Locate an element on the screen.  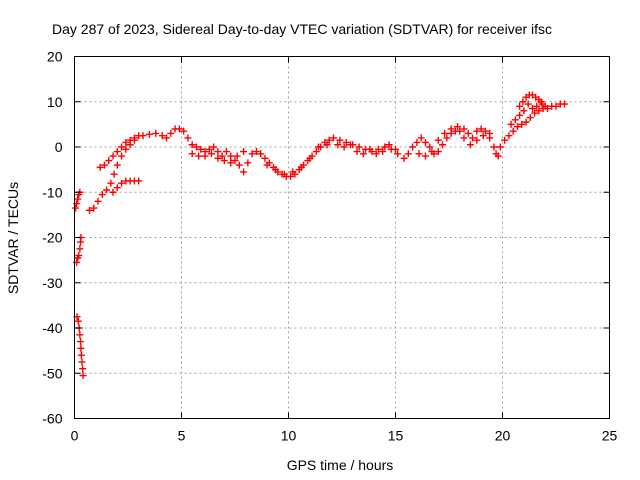
y-tick-label: -60 is located at coordinates (52, 419).